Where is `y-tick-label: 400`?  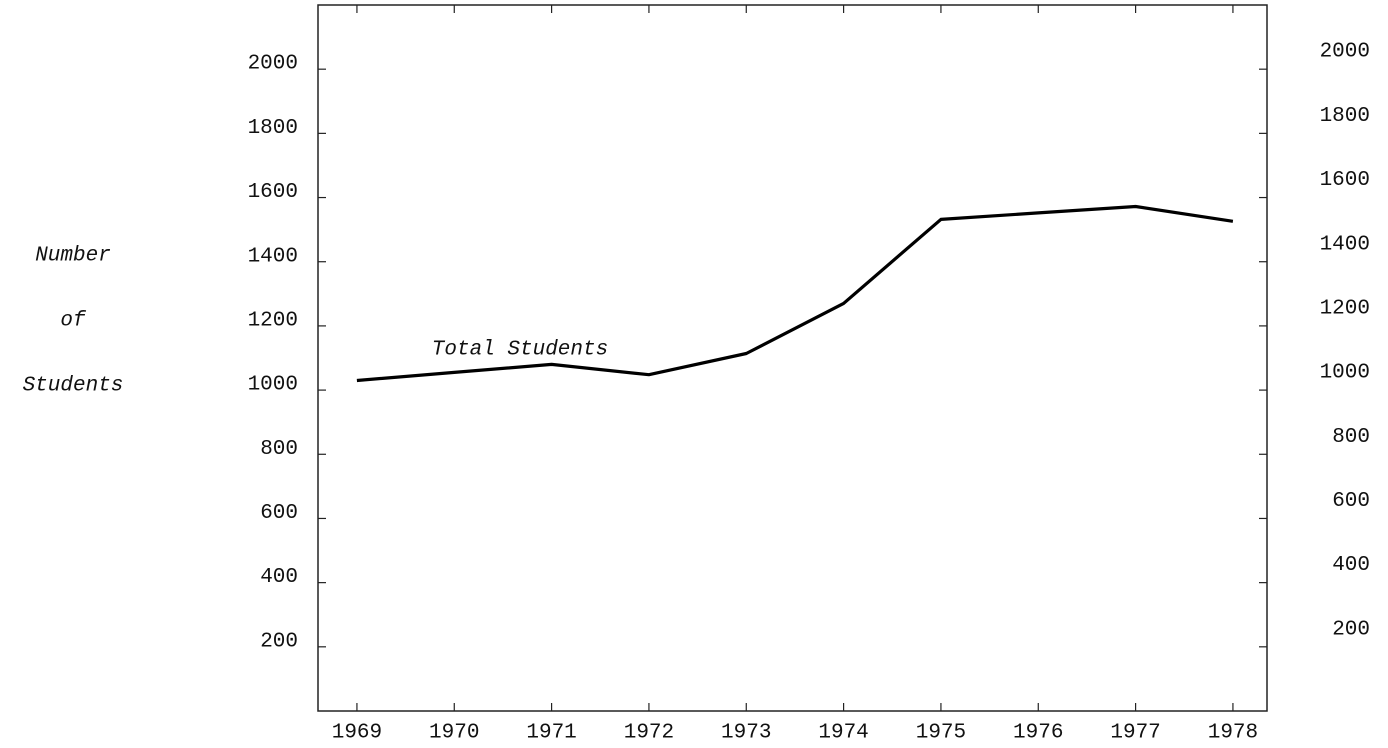
y-tick-label: 400 is located at coordinates (279, 577).